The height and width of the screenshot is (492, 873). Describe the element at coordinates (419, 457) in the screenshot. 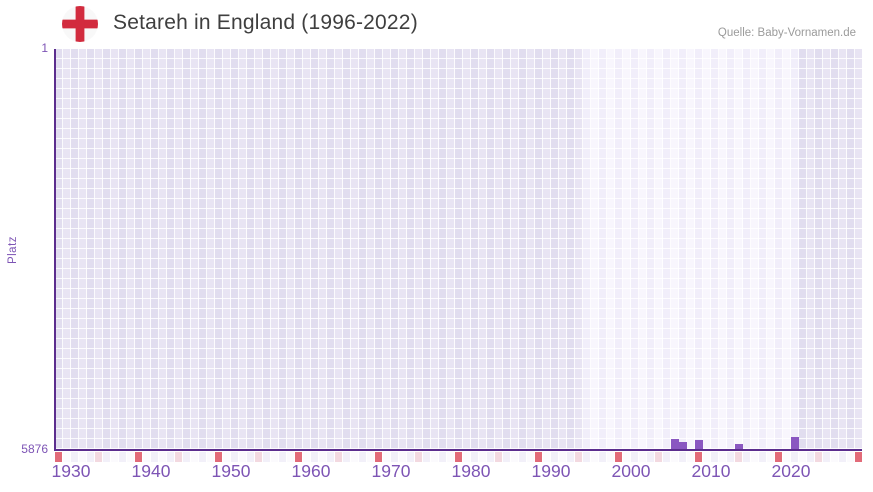

I see `half-decade-mark-1975` at that location.